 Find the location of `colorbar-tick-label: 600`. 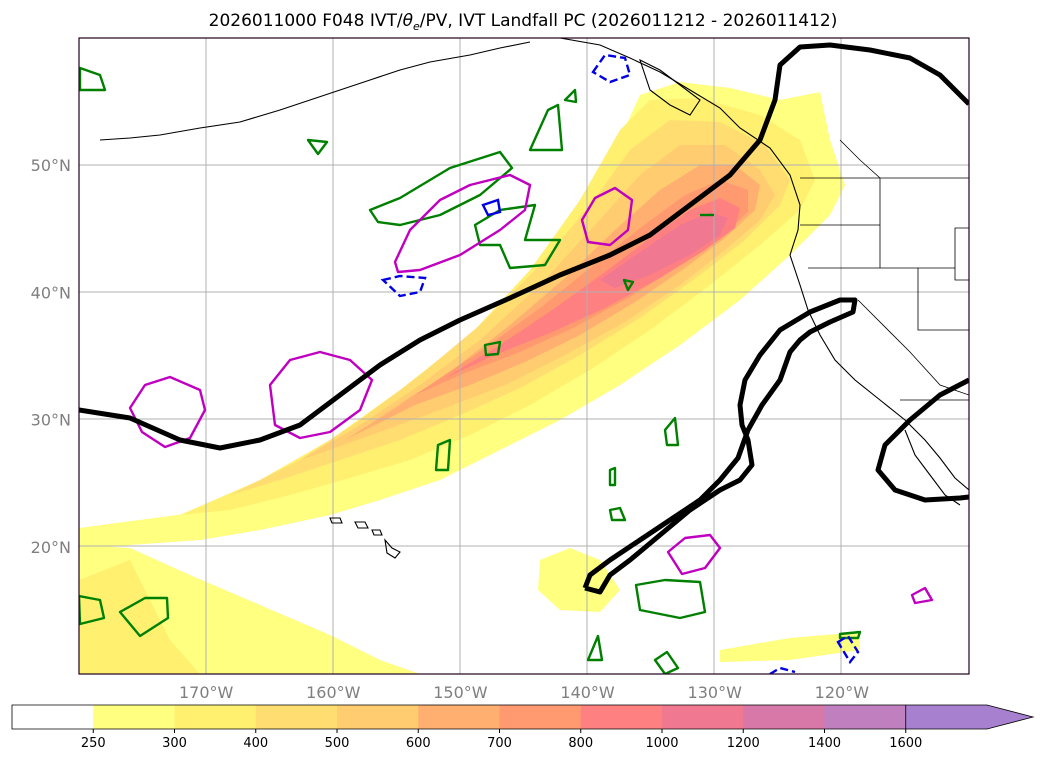

colorbar-tick-label: 600 is located at coordinates (418, 743).